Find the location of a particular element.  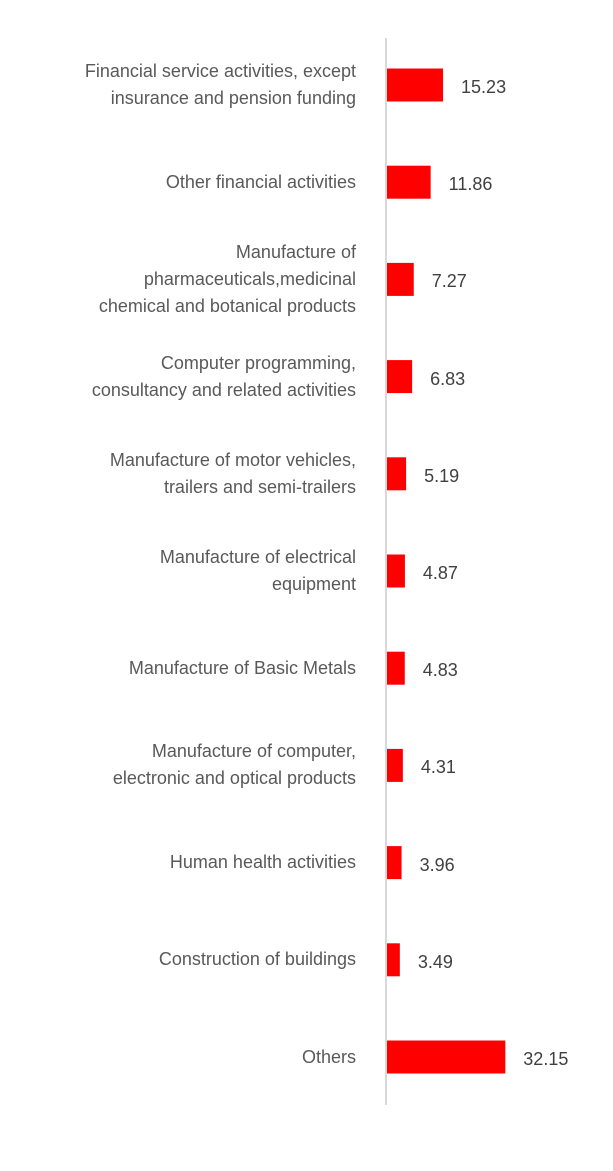

data-label: 4.87 is located at coordinates (440, 573).